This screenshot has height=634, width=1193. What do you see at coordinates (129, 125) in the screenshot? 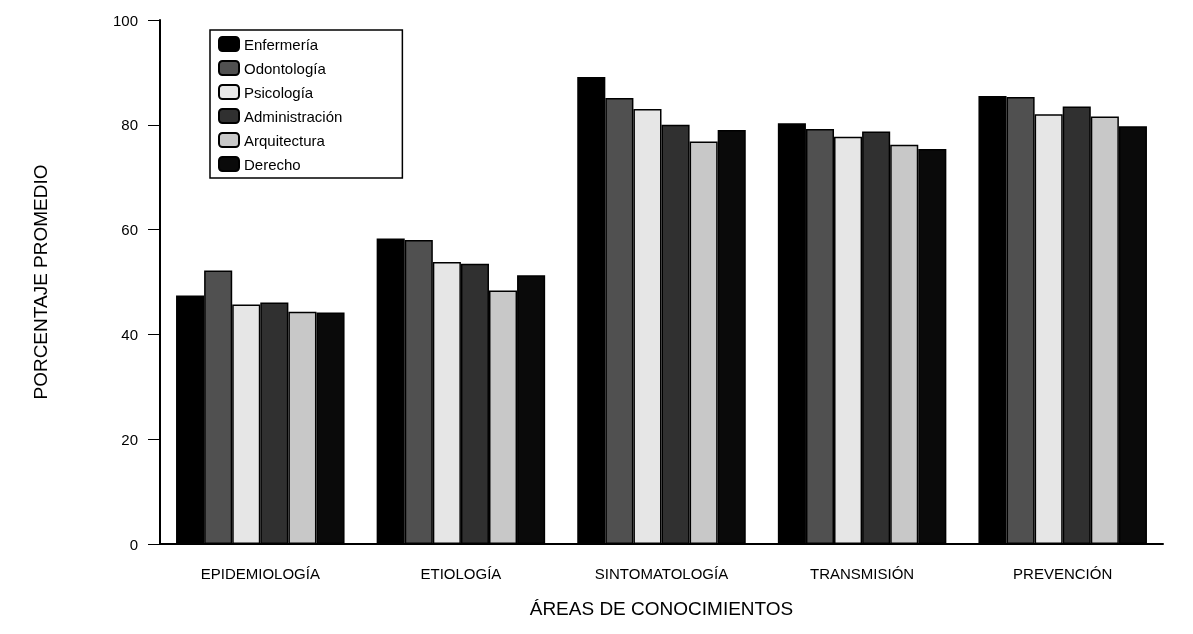
I see `y-tick-label: 80` at bounding box center [129, 125].